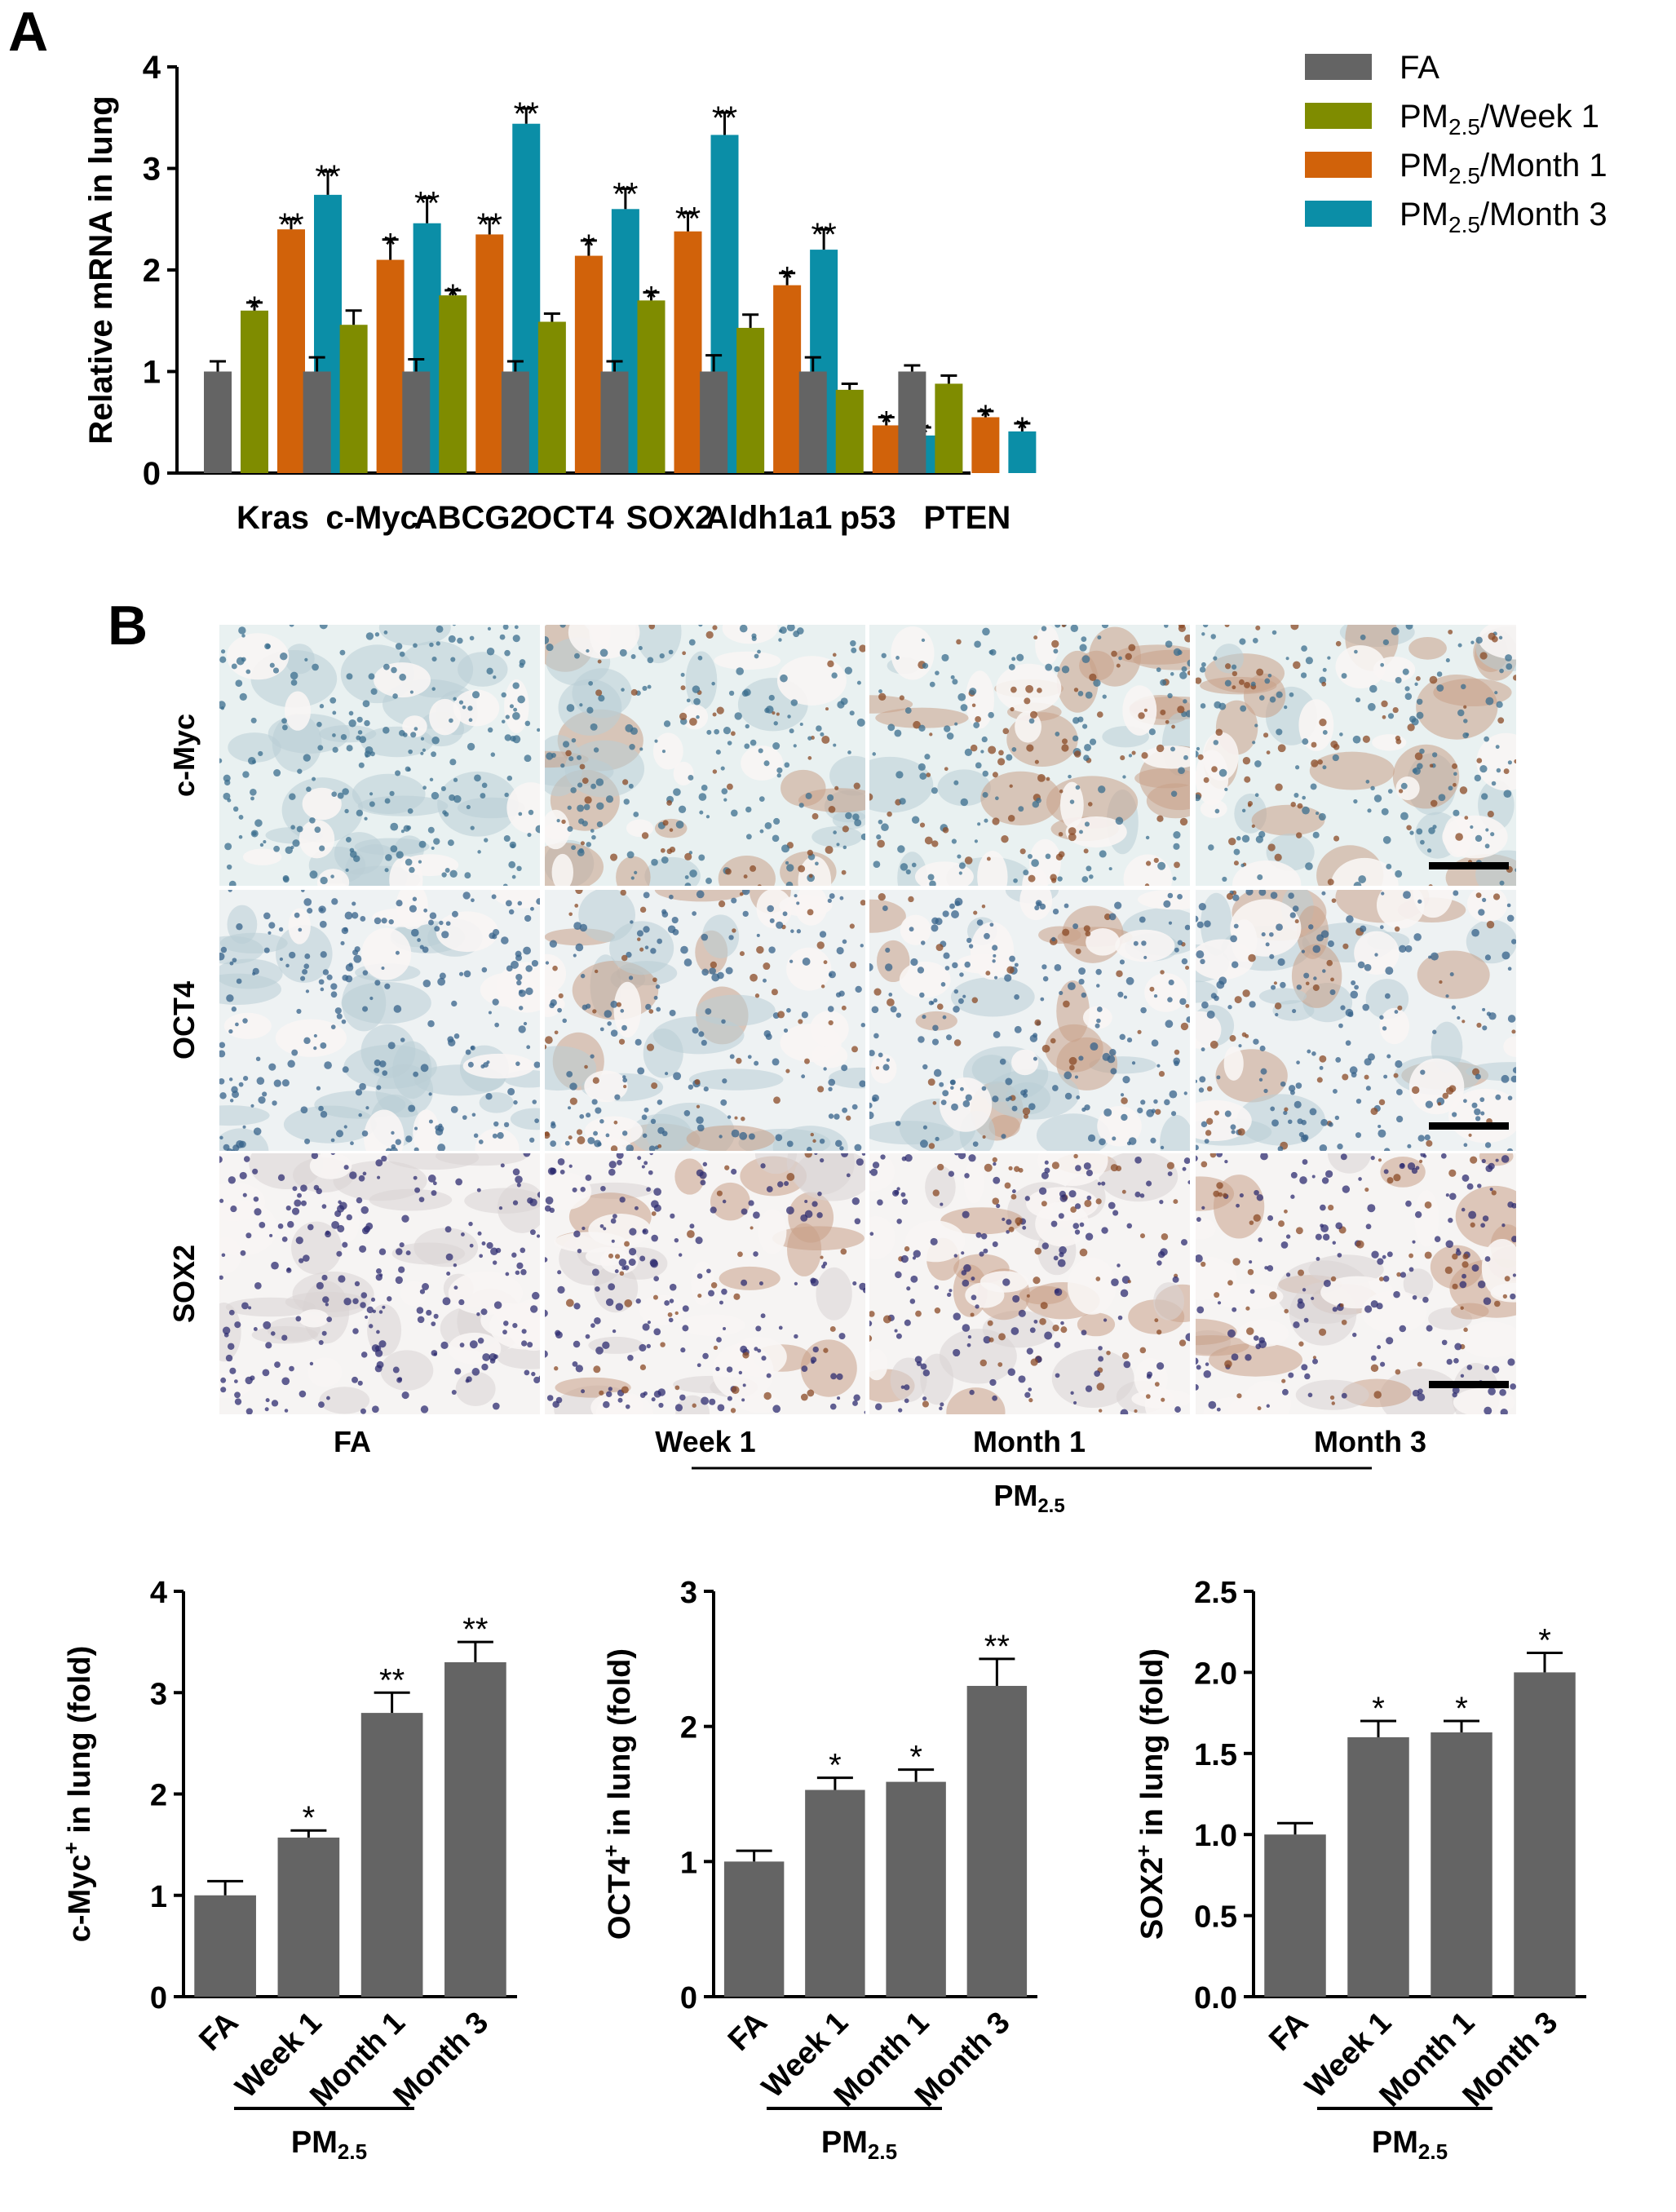 This screenshot has height=2212, width=1676. I want to click on x-tick-label-pten: PTEN, so click(967, 518).